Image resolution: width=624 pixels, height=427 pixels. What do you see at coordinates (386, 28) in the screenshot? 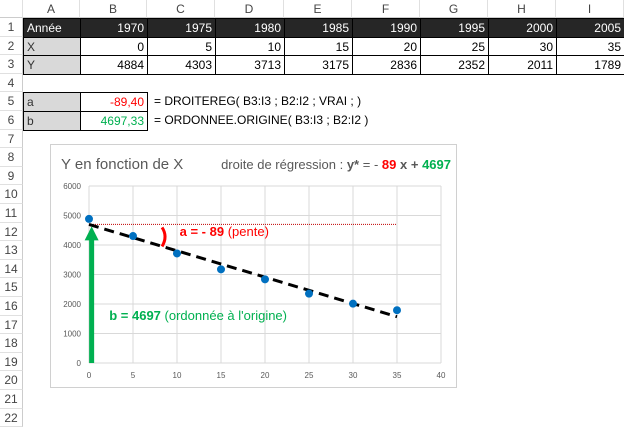
I see `cell-F1: 1990` at bounding box center [386, 28].